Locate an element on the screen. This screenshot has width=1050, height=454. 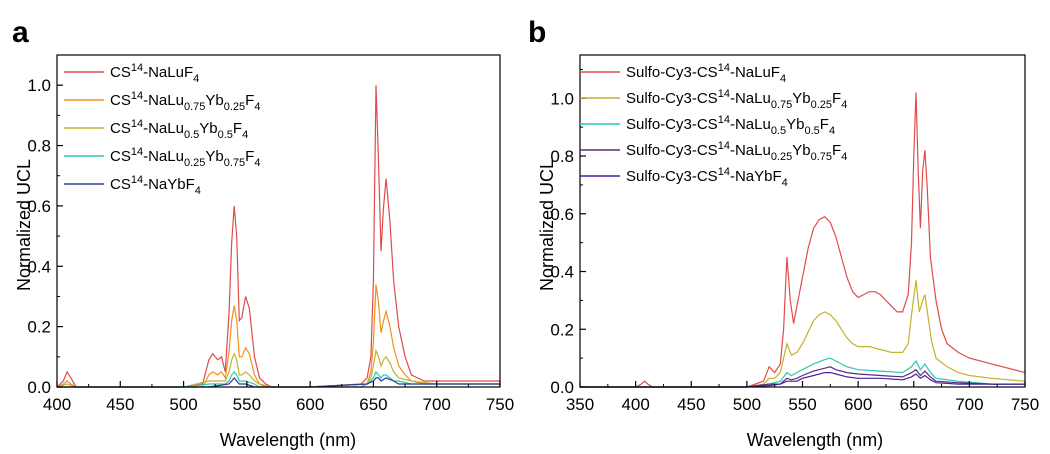
x-tick-label-b: 600 is located at coordinates (858, 404).